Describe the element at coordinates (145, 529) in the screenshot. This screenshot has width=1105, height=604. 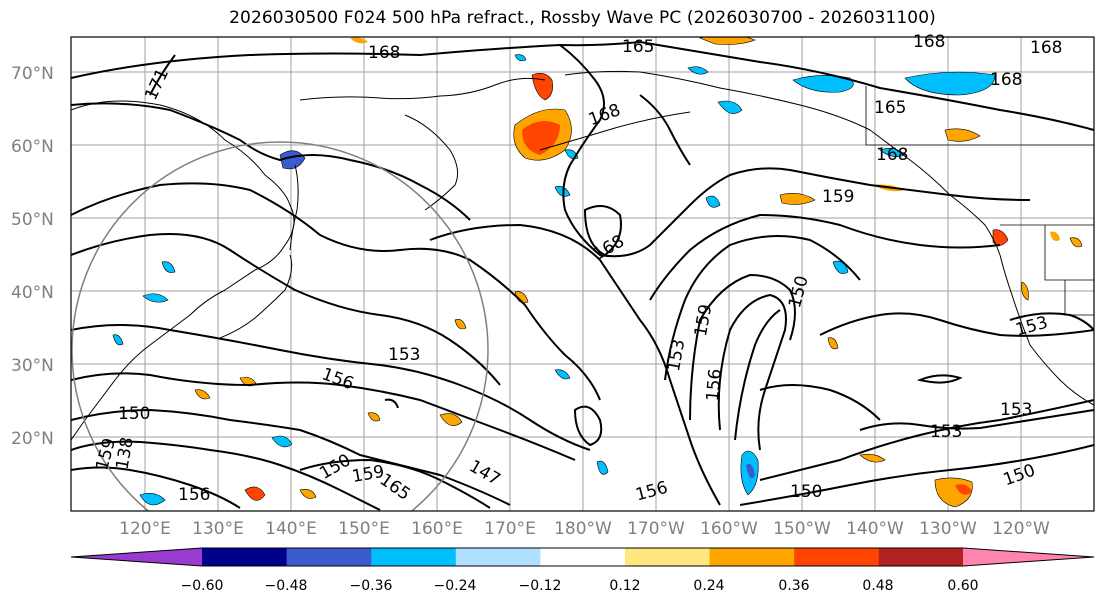
I see `longitude-label: 120°E` at that location.